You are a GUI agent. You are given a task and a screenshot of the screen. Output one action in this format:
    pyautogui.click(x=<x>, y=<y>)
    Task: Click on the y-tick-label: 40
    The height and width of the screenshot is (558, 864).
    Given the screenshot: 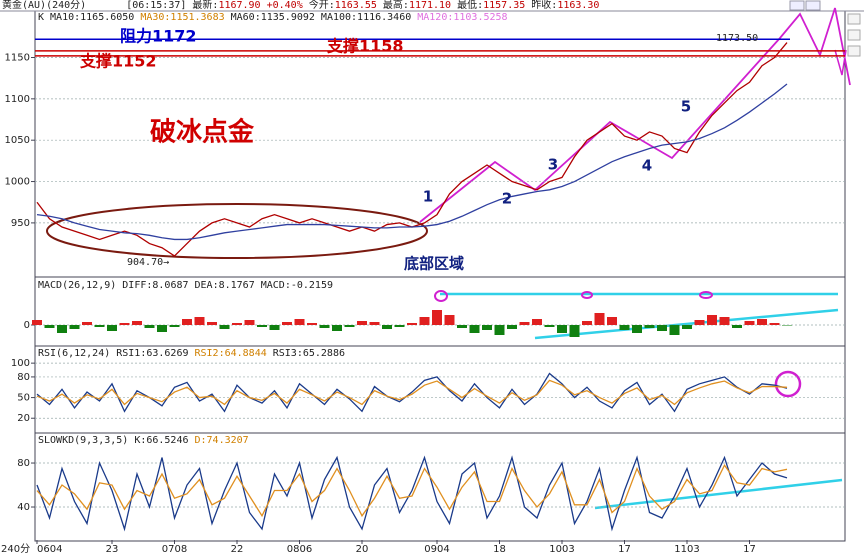 What is the action you would take?
    pyautogui.click(x=23, y=507)
    